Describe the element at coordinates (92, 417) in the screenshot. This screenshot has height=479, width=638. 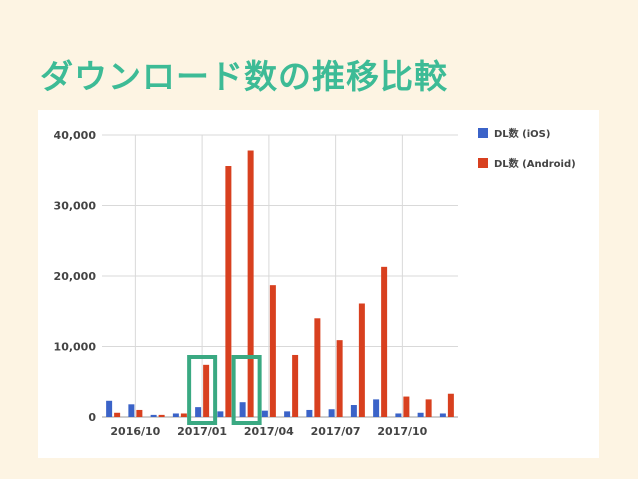
I see `y-tick-label: 0` at that location.